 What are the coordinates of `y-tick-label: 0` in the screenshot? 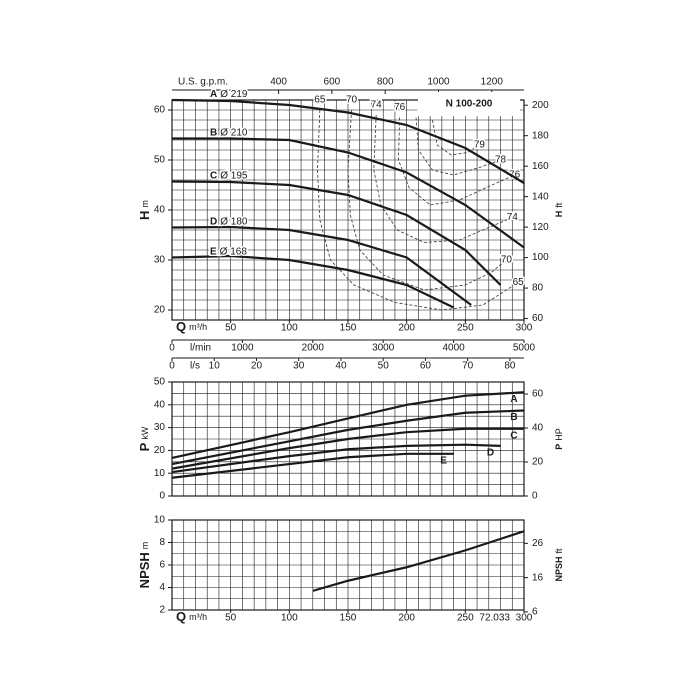 It's located at (162, 496).